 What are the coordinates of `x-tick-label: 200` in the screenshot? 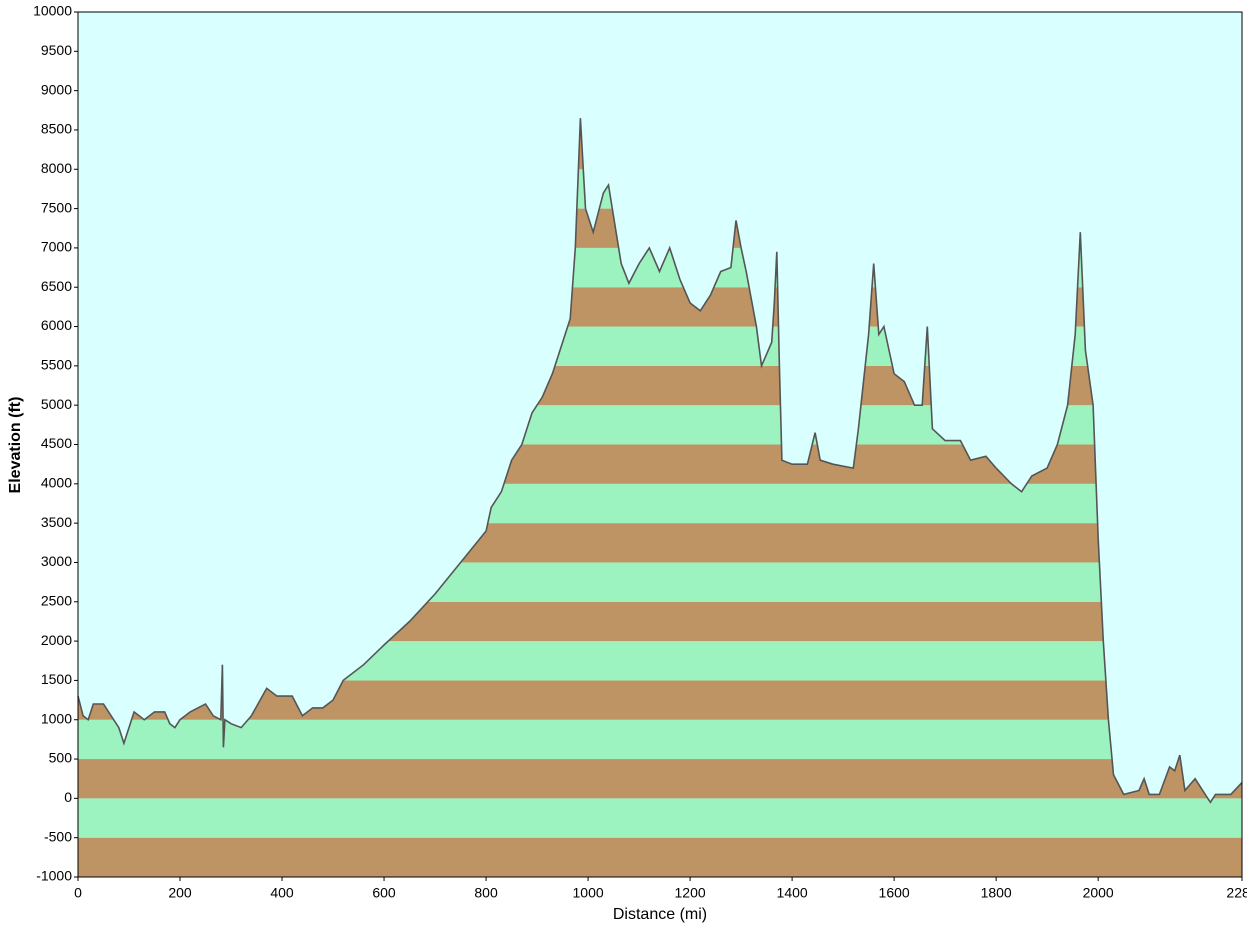 It's located at (180, 893).